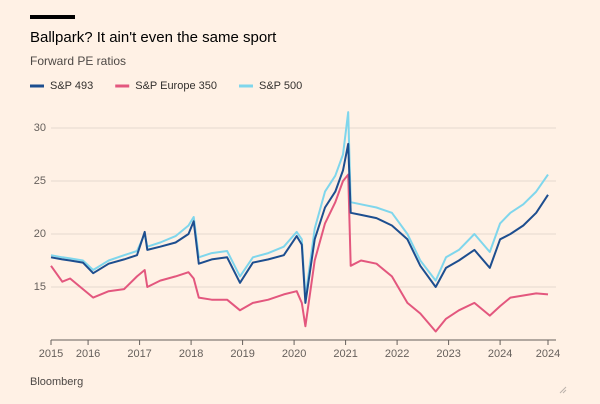 Image resolution: width=600 pixels, height=404 pixels. What do you see at coordinates (51, 354) in the screenshot?
I see `x-tick-label: 2015` at bounding box center [51, 354].